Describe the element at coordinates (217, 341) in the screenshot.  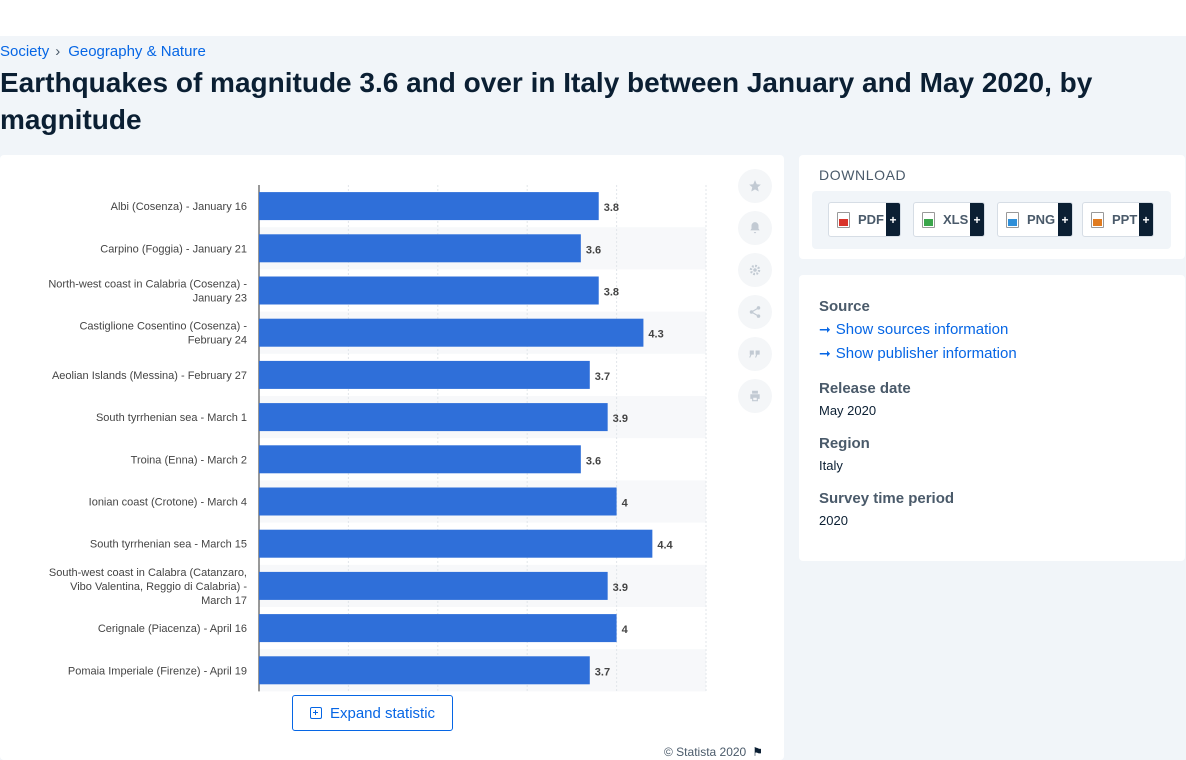
I see `category-label: February 24` at that location.